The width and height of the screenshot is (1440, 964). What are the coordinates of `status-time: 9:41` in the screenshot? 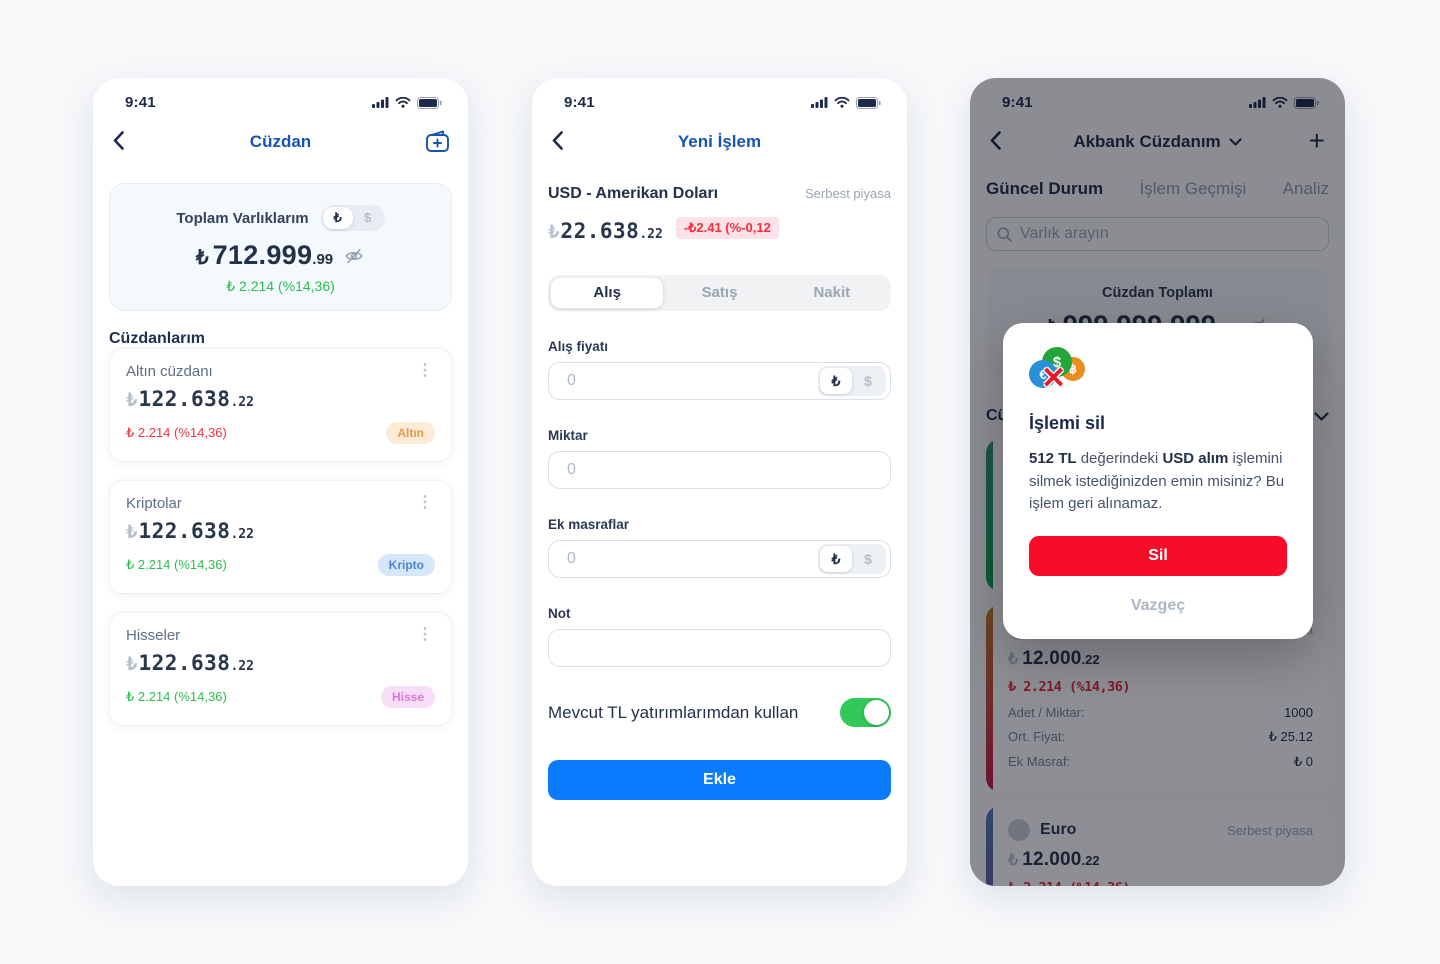 It's located at (579, 102).